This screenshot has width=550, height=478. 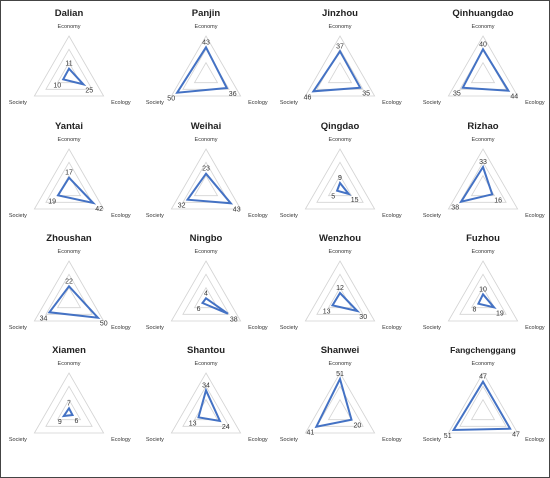 I want to click on data-label-ecology: 36, so click(x=233, y=94).